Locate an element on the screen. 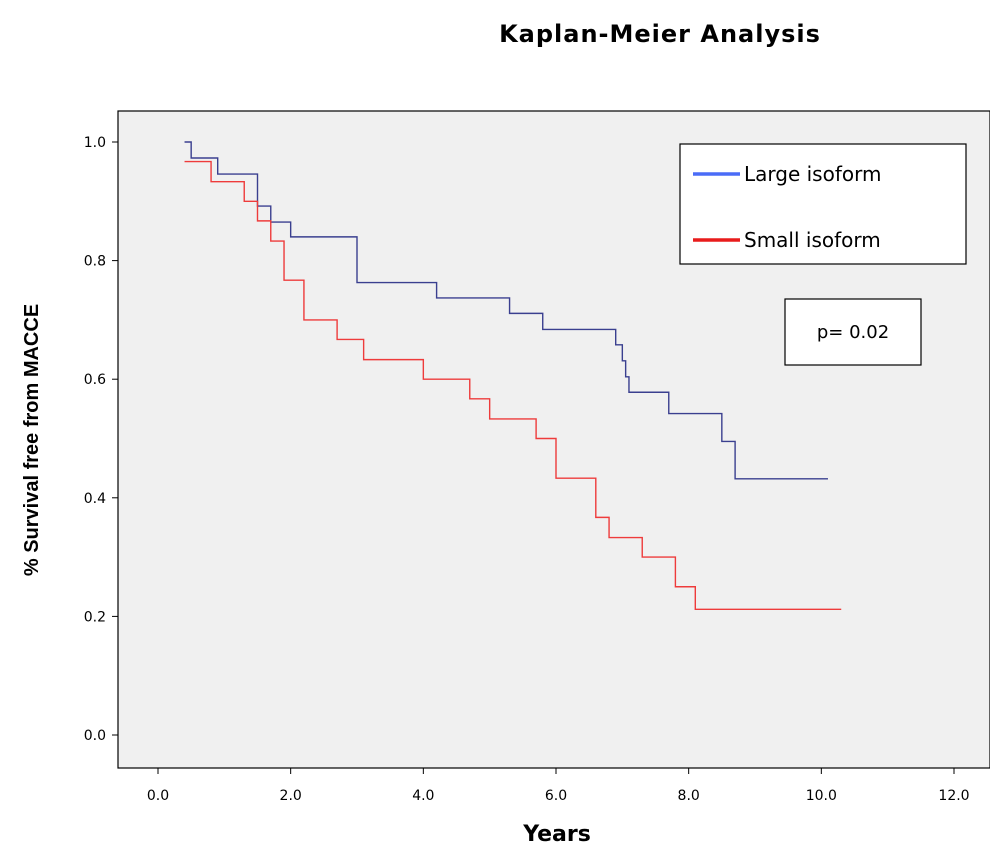 This screenshot has width=990, height=852. y-tick-label: 0.4 is located at coordinates (95, 499).